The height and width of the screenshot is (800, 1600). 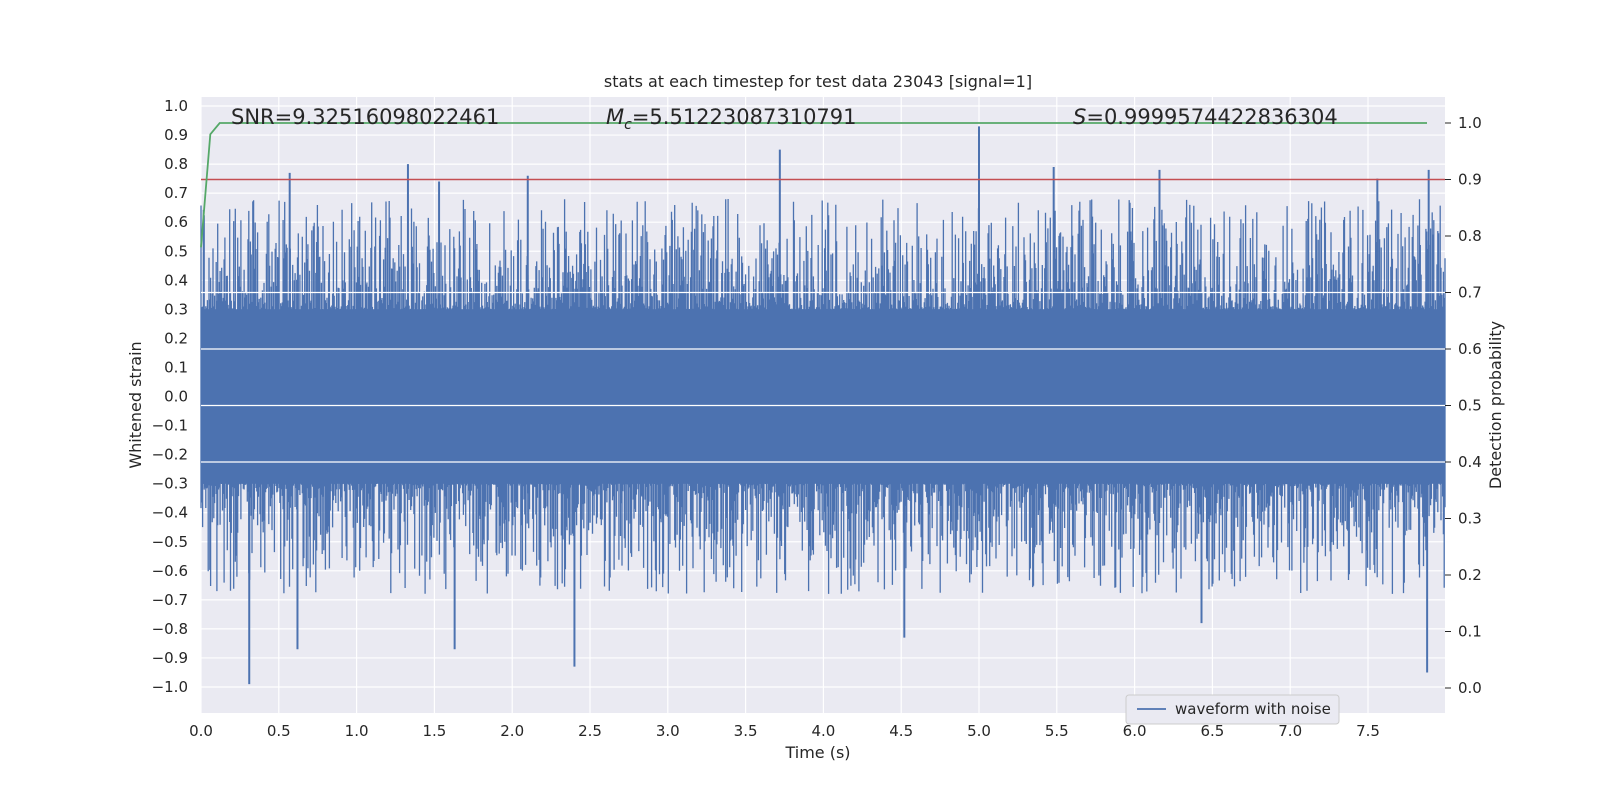 What do you see at coordinates (170, 629) in the screenshot?
I see `y-left-tick-label: −0.8` at bounding box center [170, 629].